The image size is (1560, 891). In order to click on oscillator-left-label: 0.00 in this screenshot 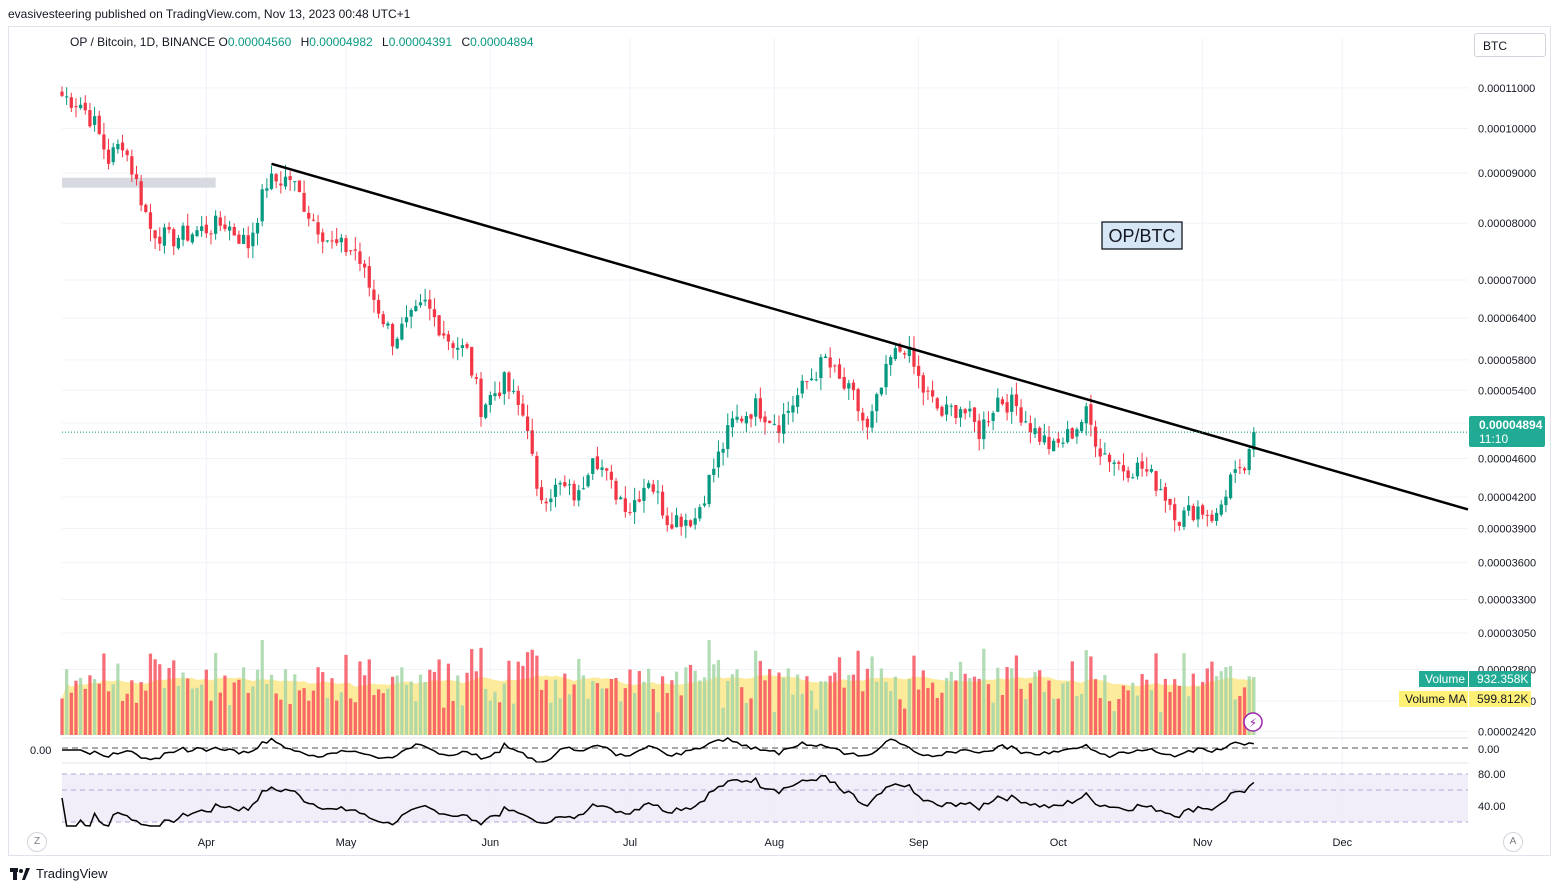, I will do `click(40, 751)`.